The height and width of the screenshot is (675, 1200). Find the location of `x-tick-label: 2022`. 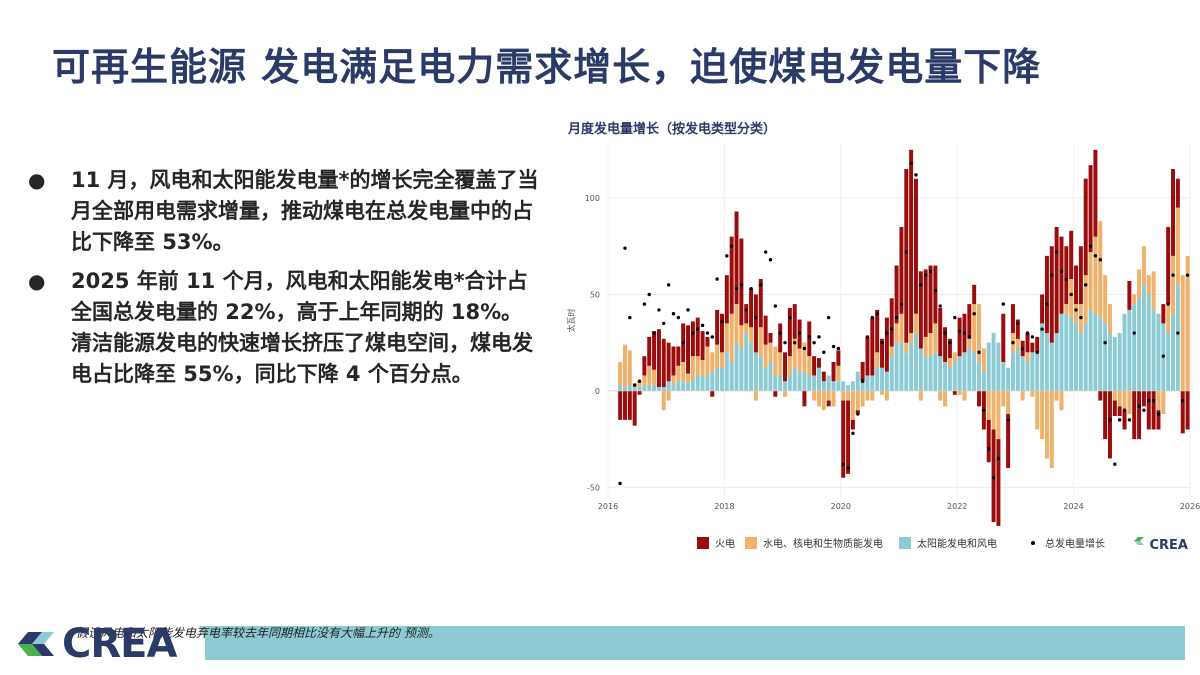

x-tick-label: 2022 is located at coordinates (957, 506).